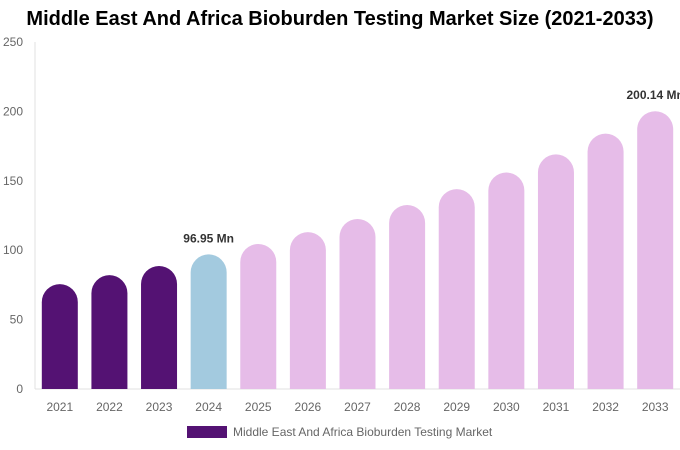 Image resolution: width=680 pixels, height=450 pixels. I want to click on data-label-2024: 96.95 Mn, so click(208, 238).